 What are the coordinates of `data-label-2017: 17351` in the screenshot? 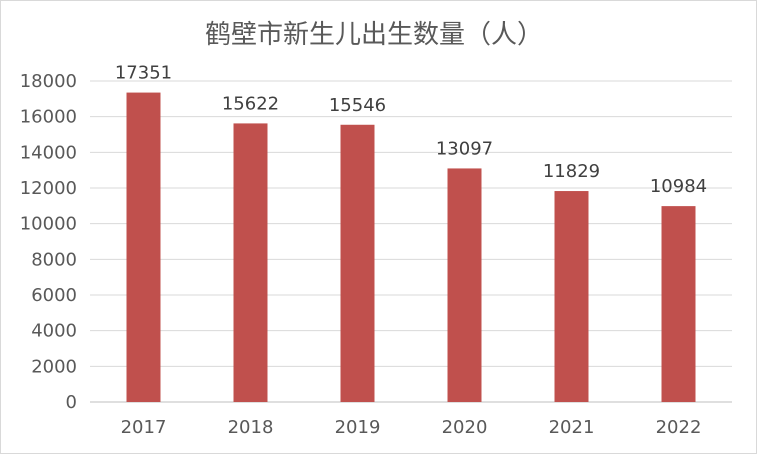 It's located at (143, 73).